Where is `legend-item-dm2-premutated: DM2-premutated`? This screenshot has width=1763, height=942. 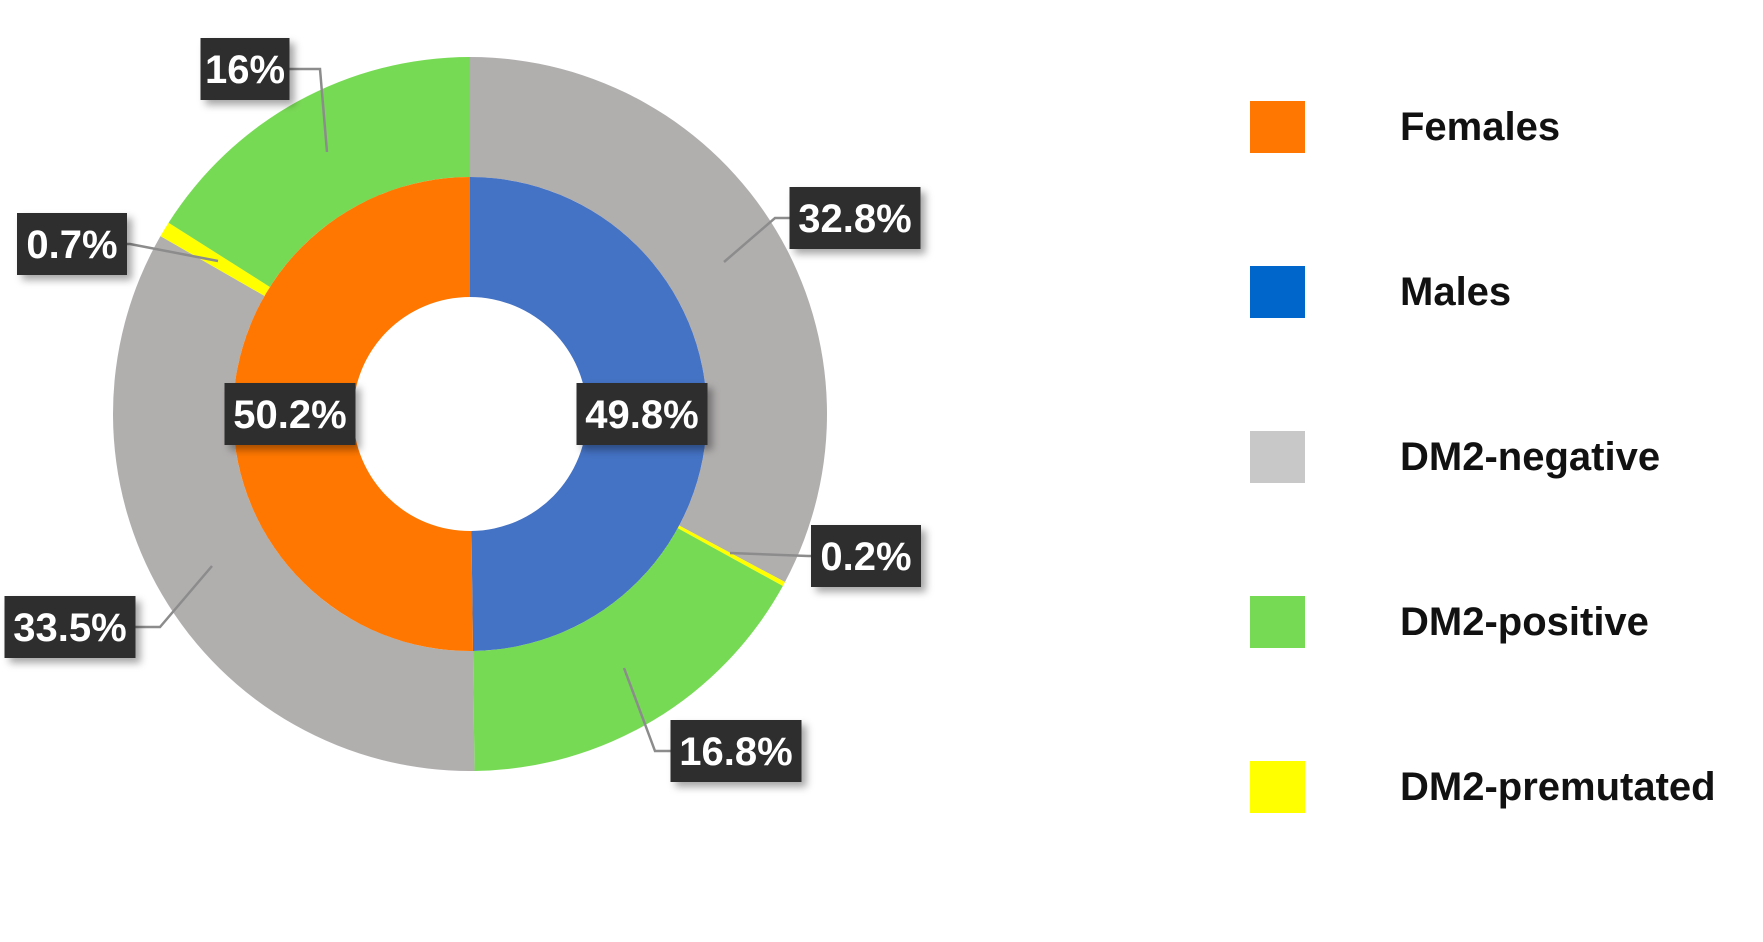 legend-item-dm2-premutated: DM2-premutated is located at coordinates (1500, 837).